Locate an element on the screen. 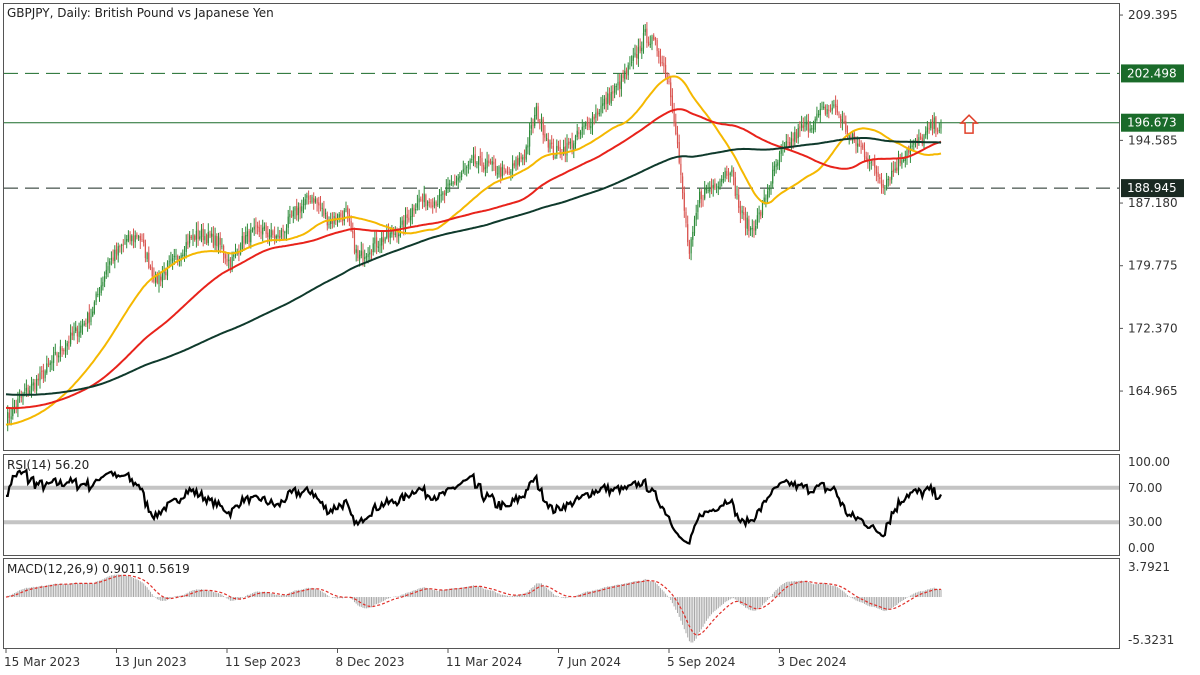 This screenshot has height=675, width=1200. rsi-label: RSI(14) 56.20 is located at coordinates (48, 465).